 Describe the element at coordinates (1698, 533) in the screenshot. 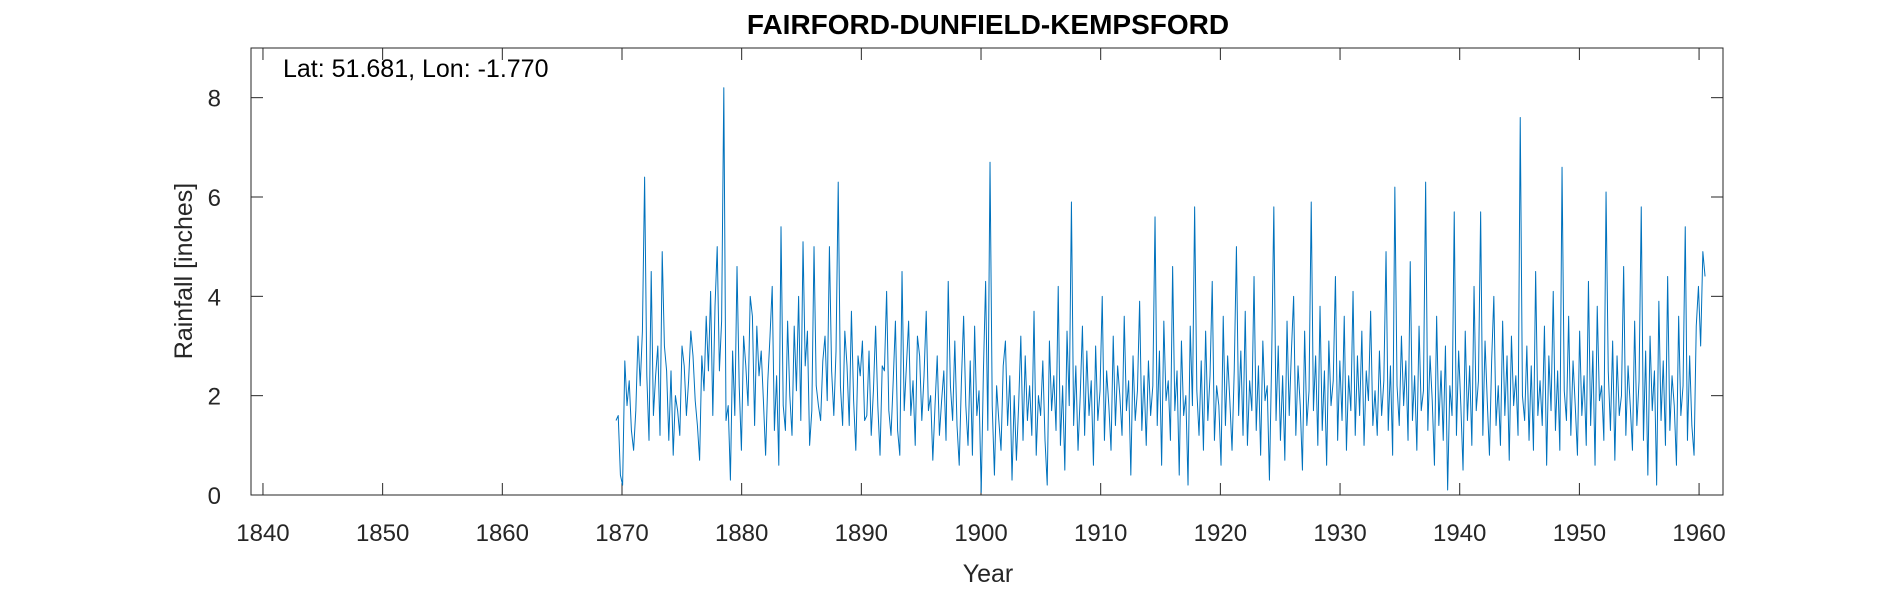

I see `x-tick-label: 1960` at that location.